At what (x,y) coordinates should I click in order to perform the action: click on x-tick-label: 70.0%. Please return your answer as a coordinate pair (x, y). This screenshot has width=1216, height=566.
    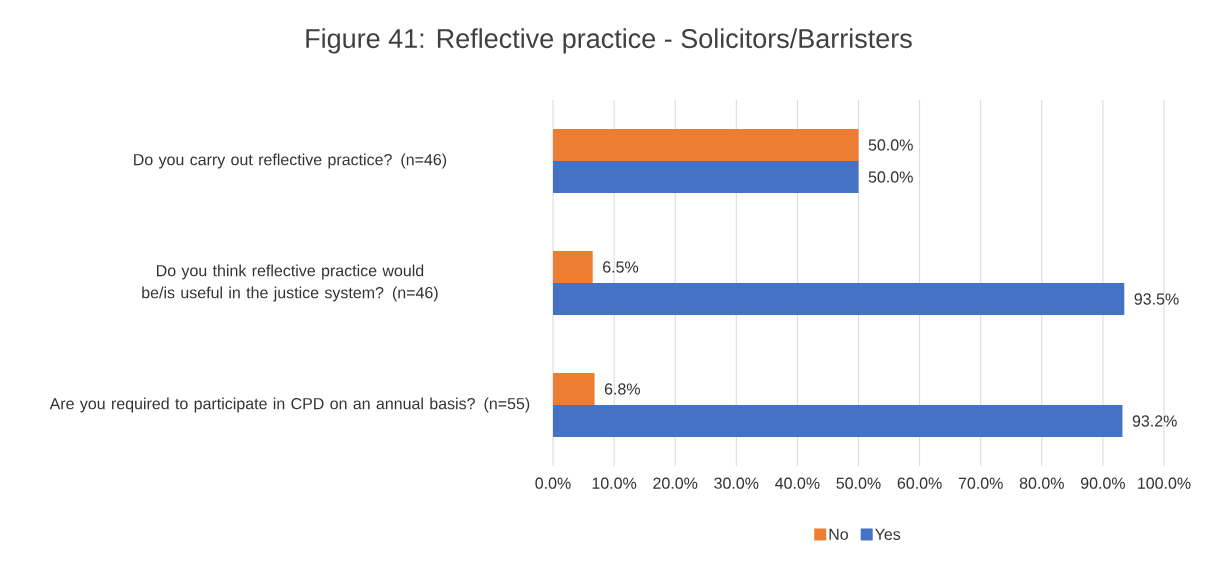
    Looking at the image, I should click on (980, 483).